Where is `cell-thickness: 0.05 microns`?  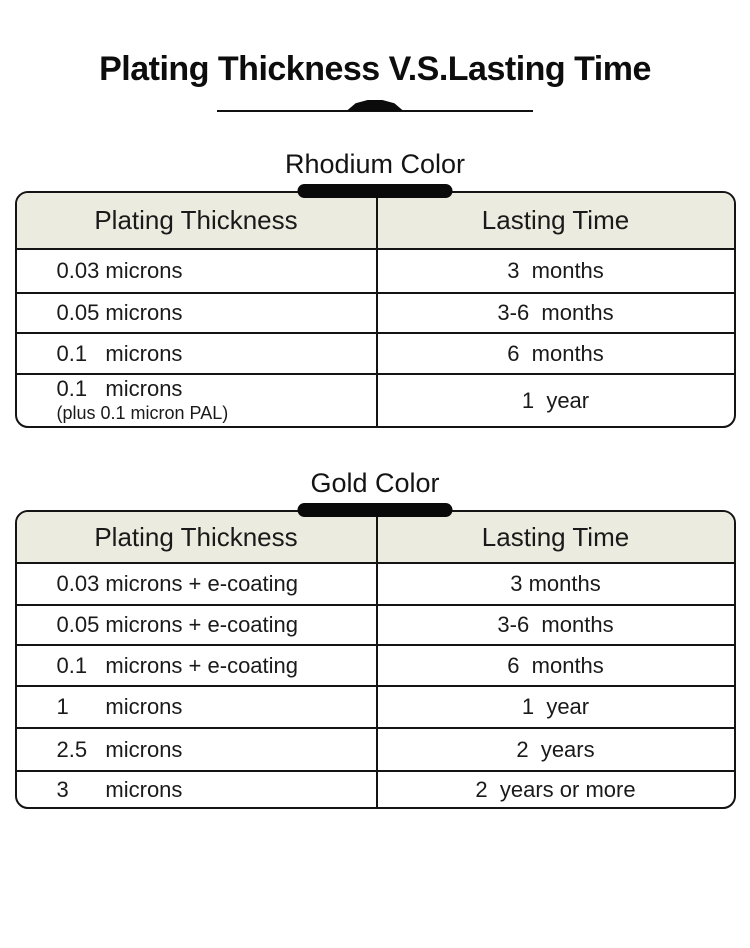
cell-thickness: 0.05 microns is located at coordinates (197, 313).